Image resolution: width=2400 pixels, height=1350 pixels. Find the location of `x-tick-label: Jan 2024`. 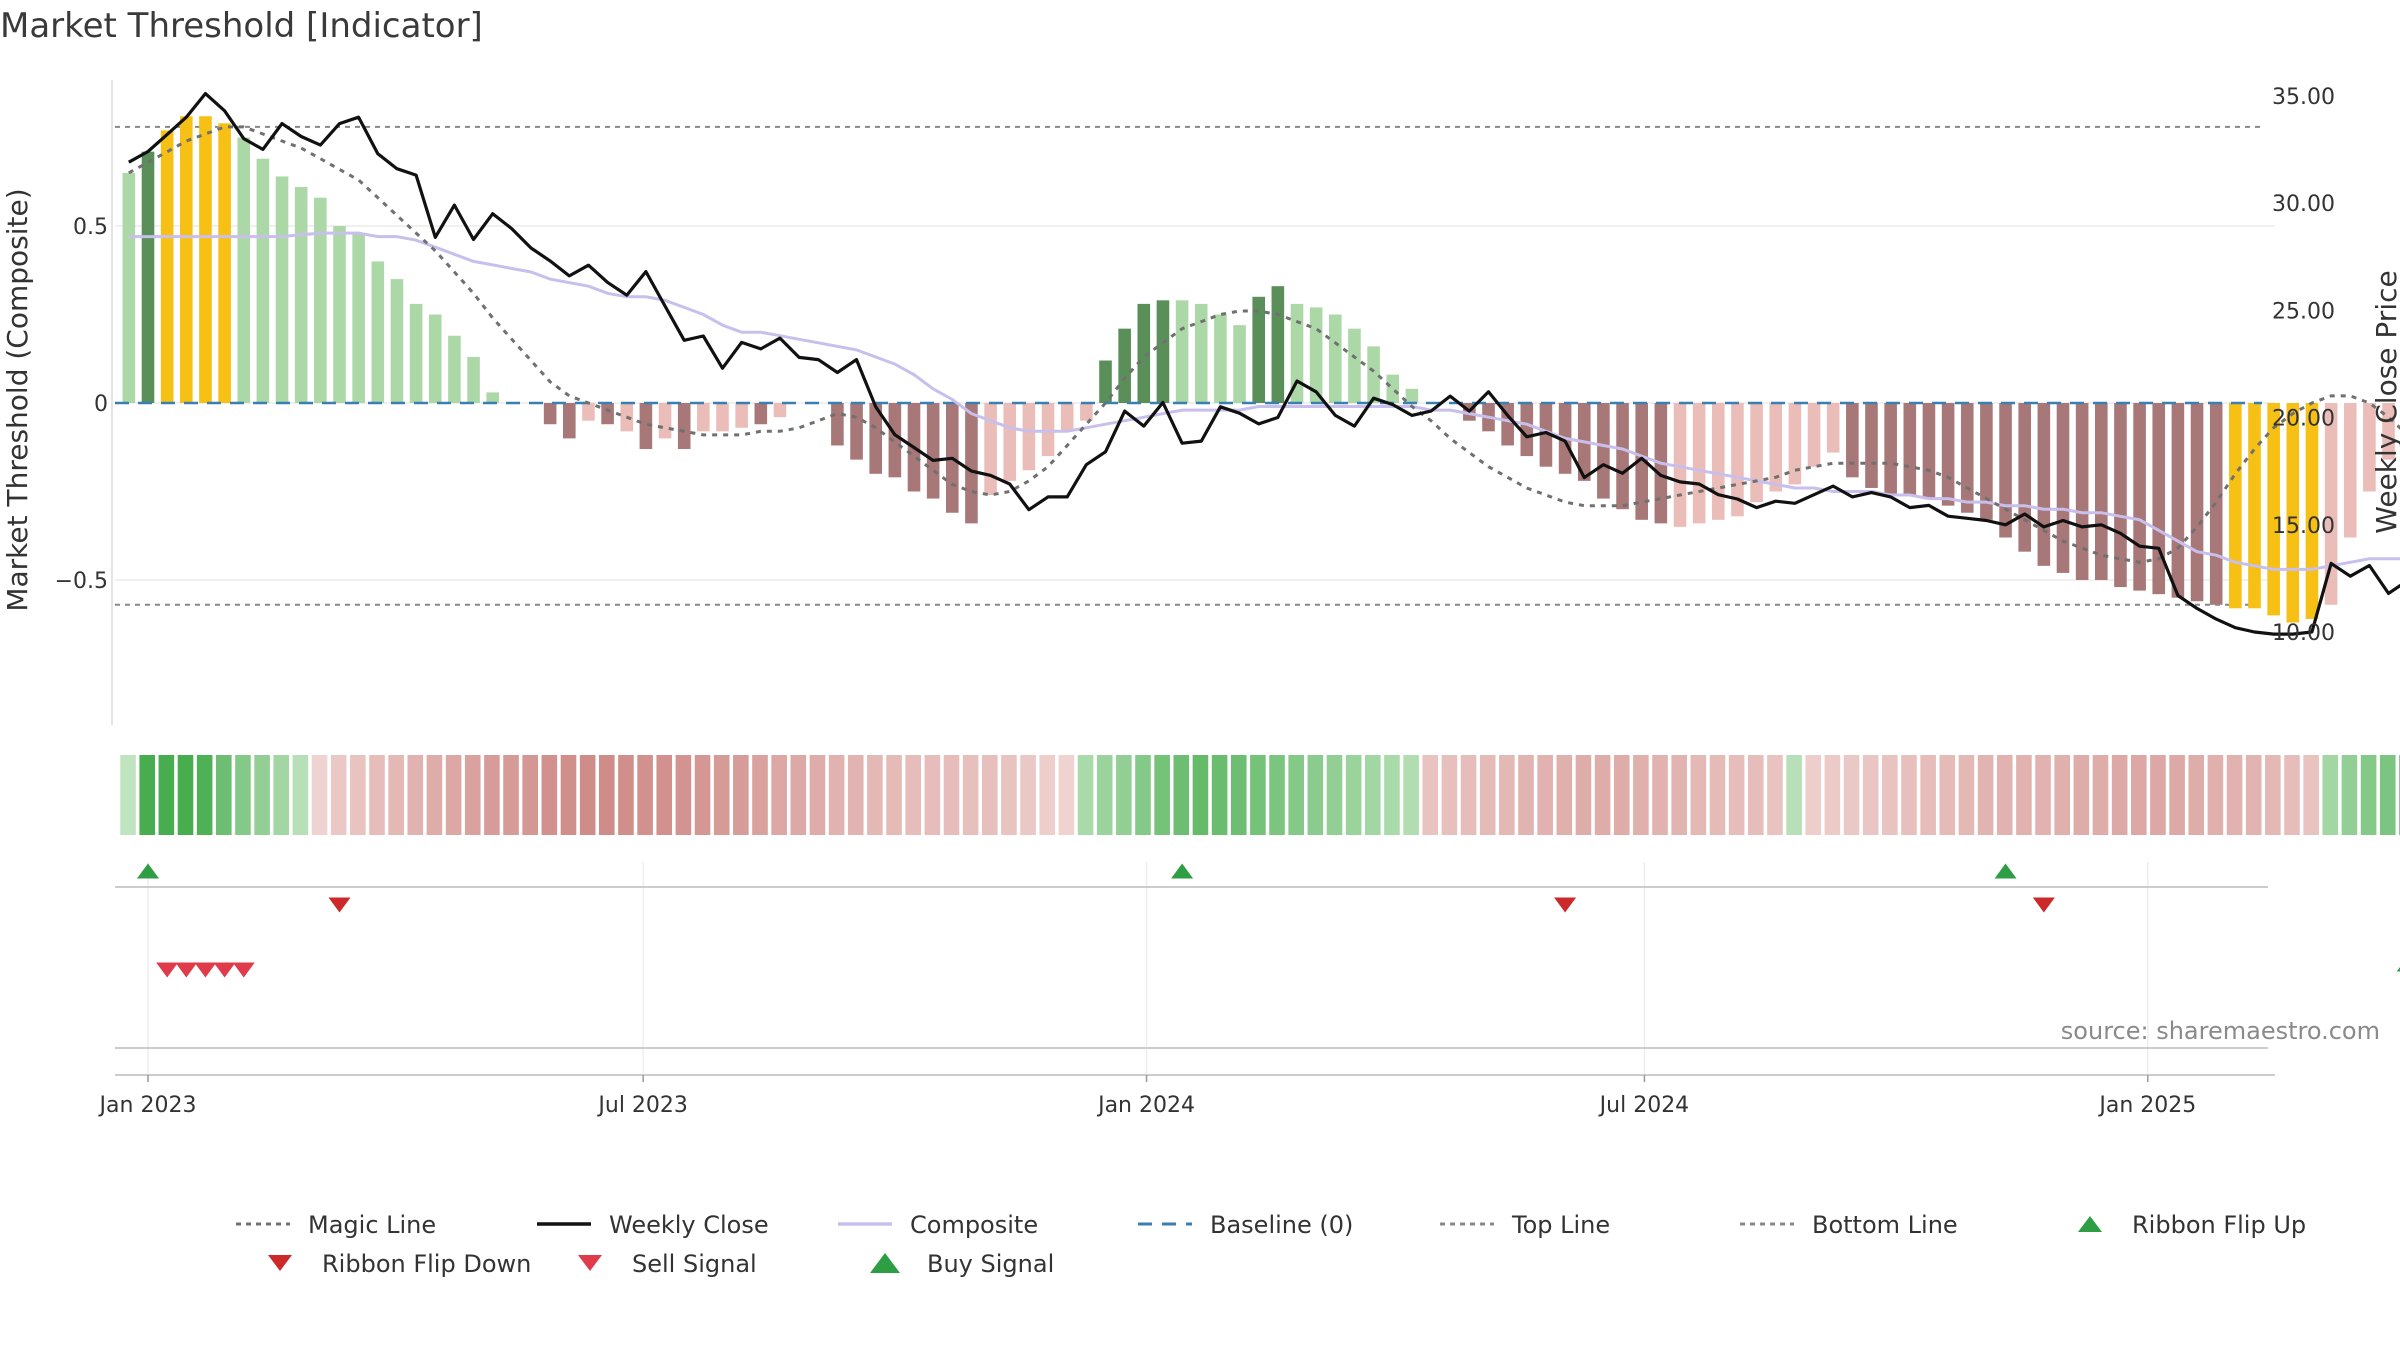

x-tick-label: Jan 2024 is located at coordinates (1145, 1105).